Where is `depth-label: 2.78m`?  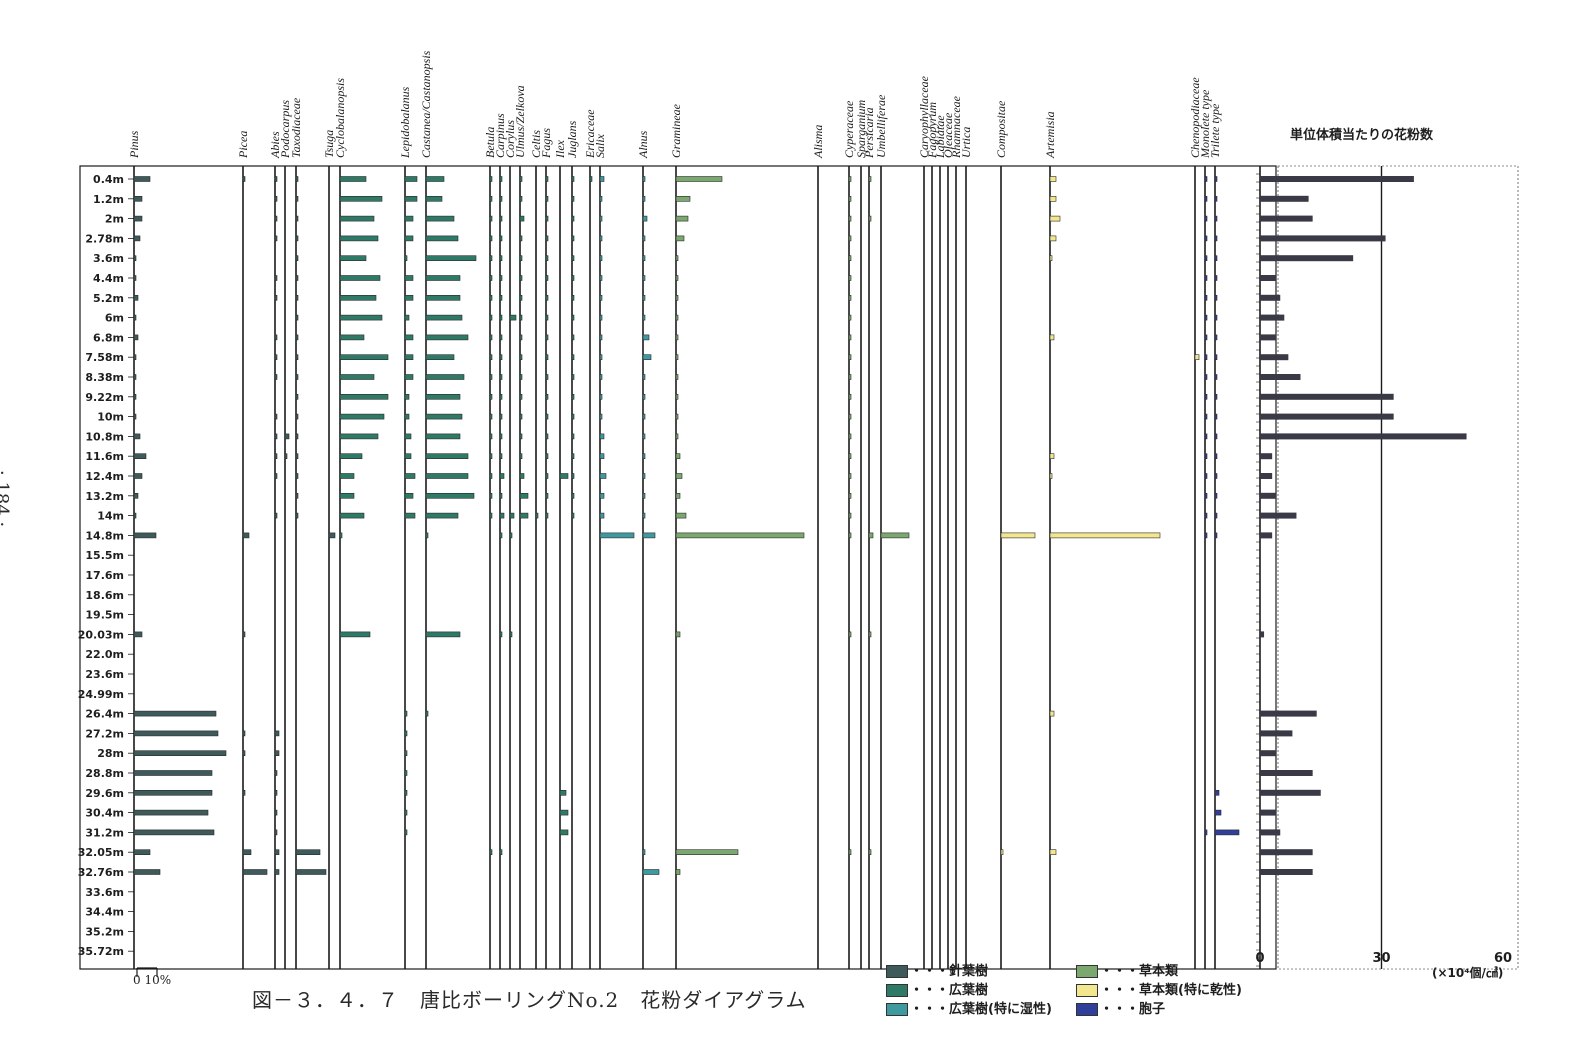
depth-label: 2.78m is located at coordinates (104, 238).